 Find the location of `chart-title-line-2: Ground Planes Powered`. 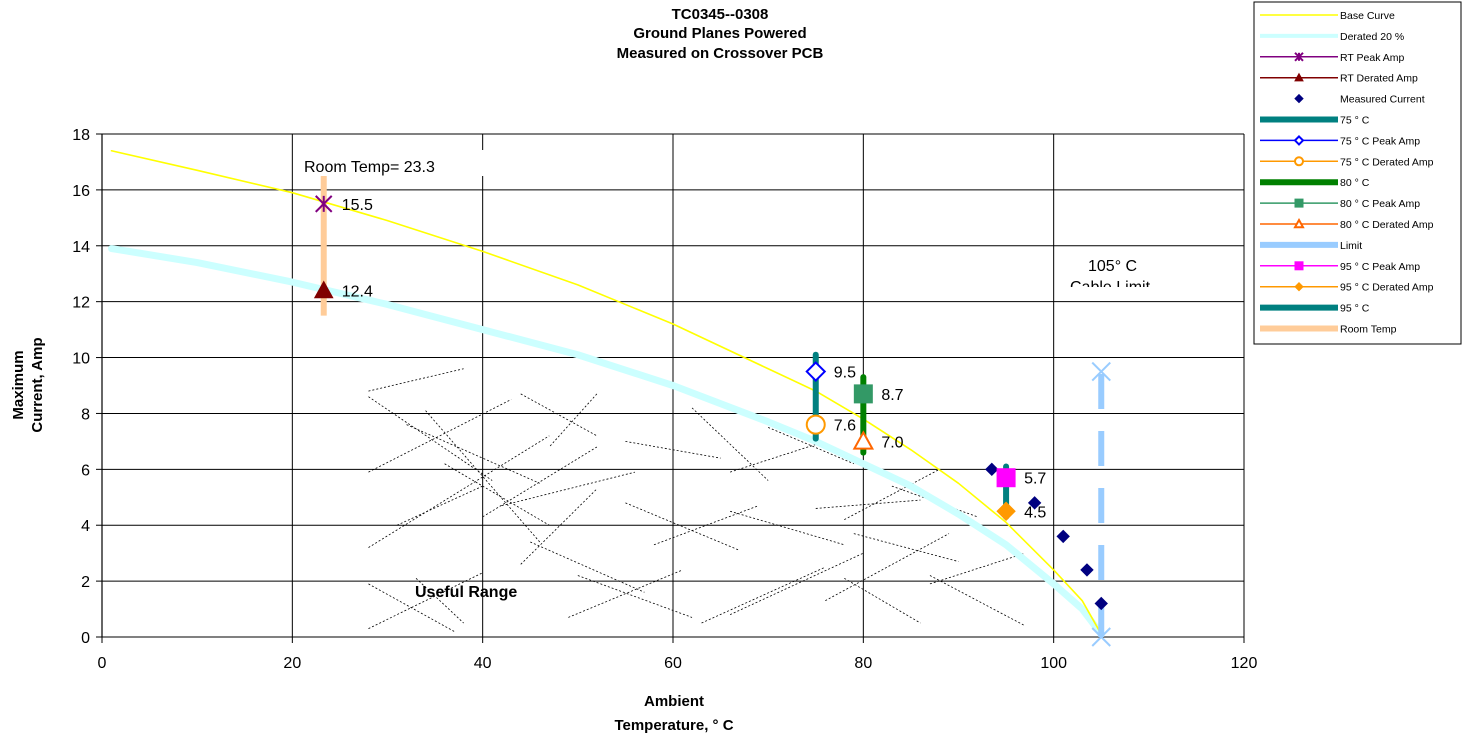

chart-title-line-2: Ground Planes Powered is located at coordinates (719, 33).